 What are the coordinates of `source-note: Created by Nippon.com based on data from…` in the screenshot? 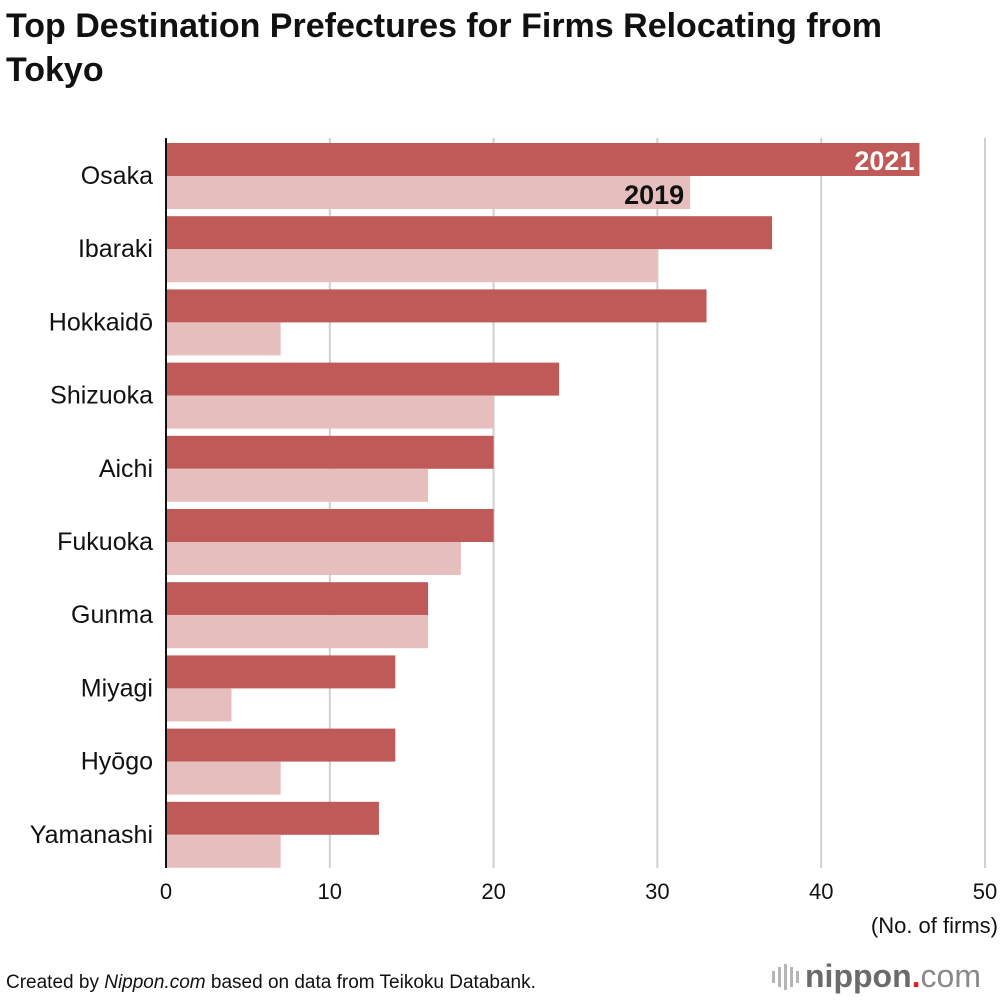 It's located at (271, 983).